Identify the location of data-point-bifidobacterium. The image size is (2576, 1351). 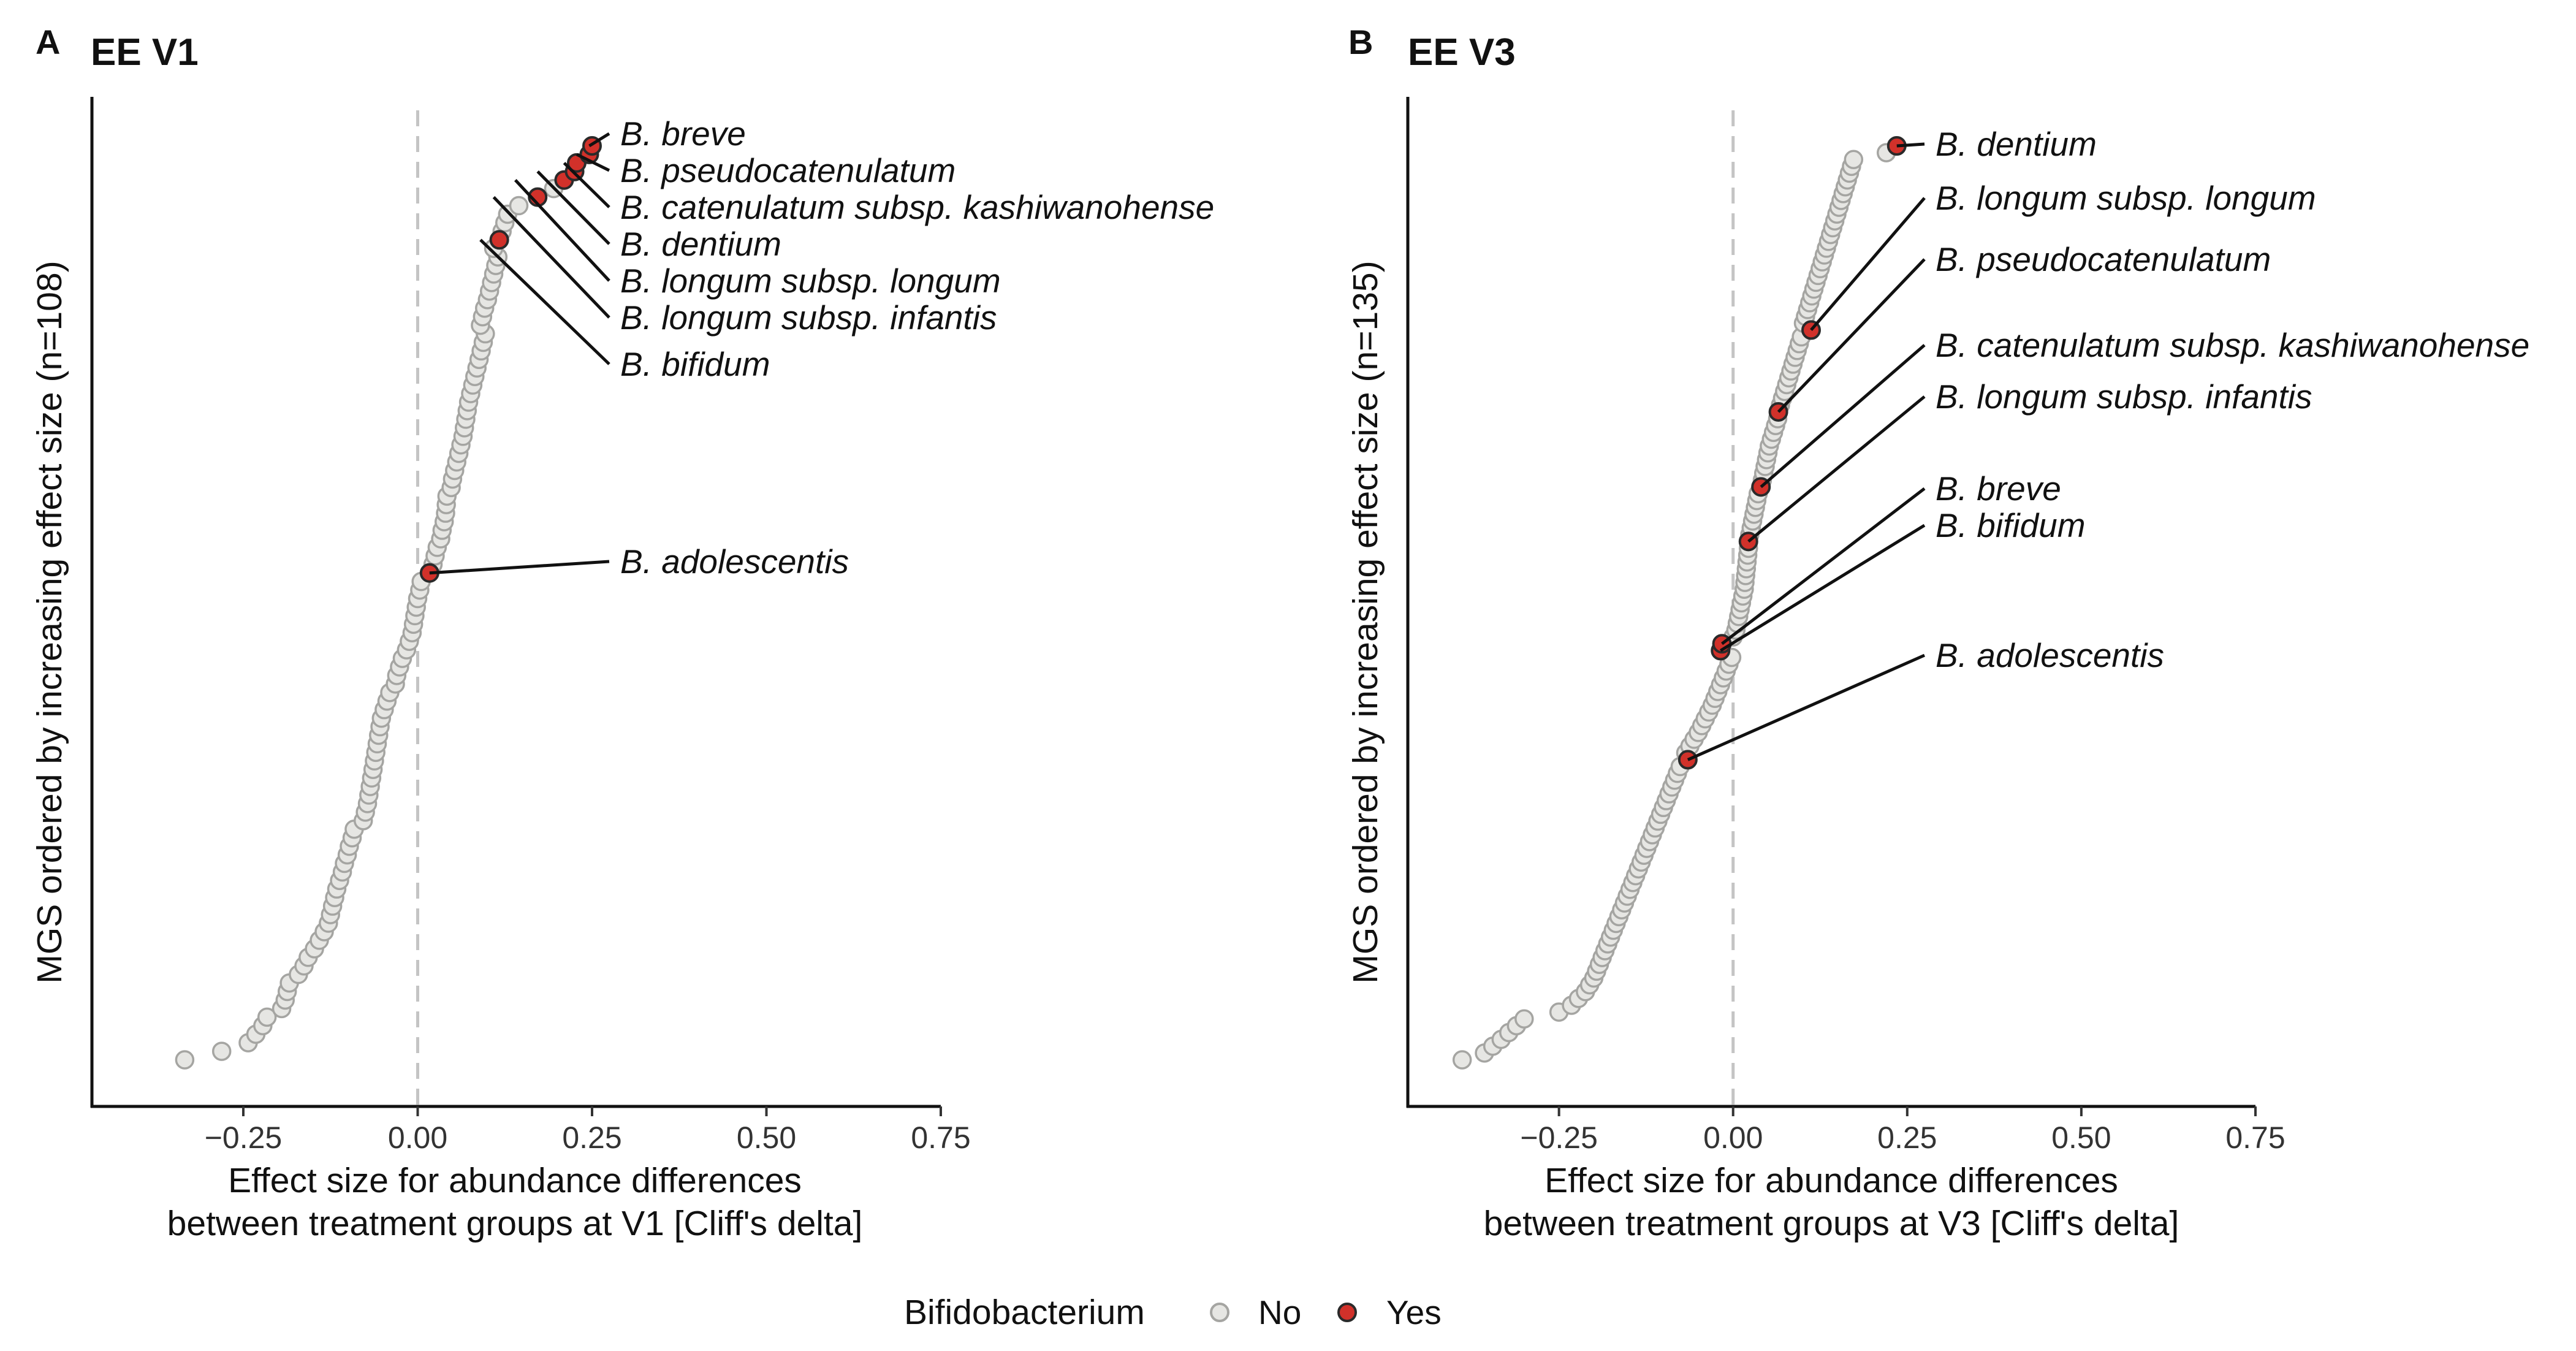
(499, 240).